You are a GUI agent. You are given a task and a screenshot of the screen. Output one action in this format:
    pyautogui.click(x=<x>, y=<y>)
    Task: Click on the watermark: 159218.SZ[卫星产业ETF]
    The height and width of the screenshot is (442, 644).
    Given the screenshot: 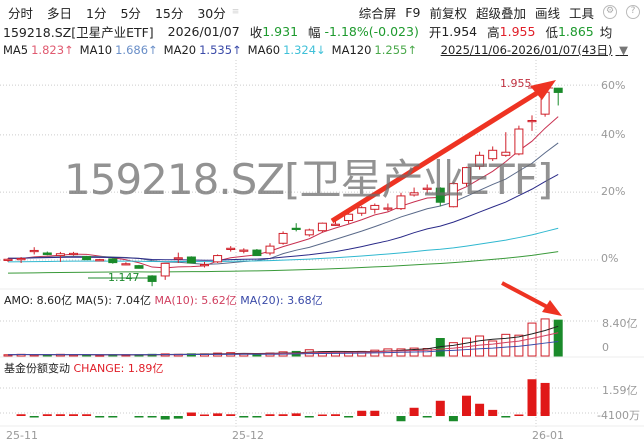 What is the action you would take?
    pyautogui.click(x=308, y=179)
    